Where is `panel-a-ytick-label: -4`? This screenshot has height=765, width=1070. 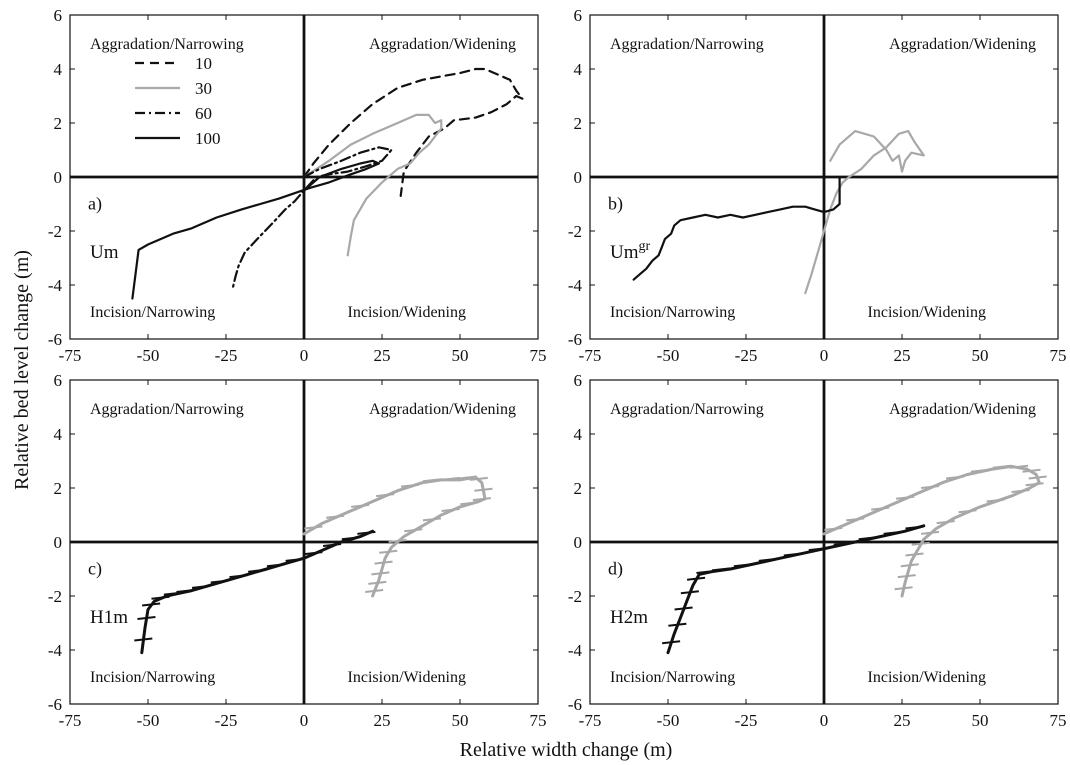 panel-a-ytick-label: -4 is located at coordinates (55, 285).